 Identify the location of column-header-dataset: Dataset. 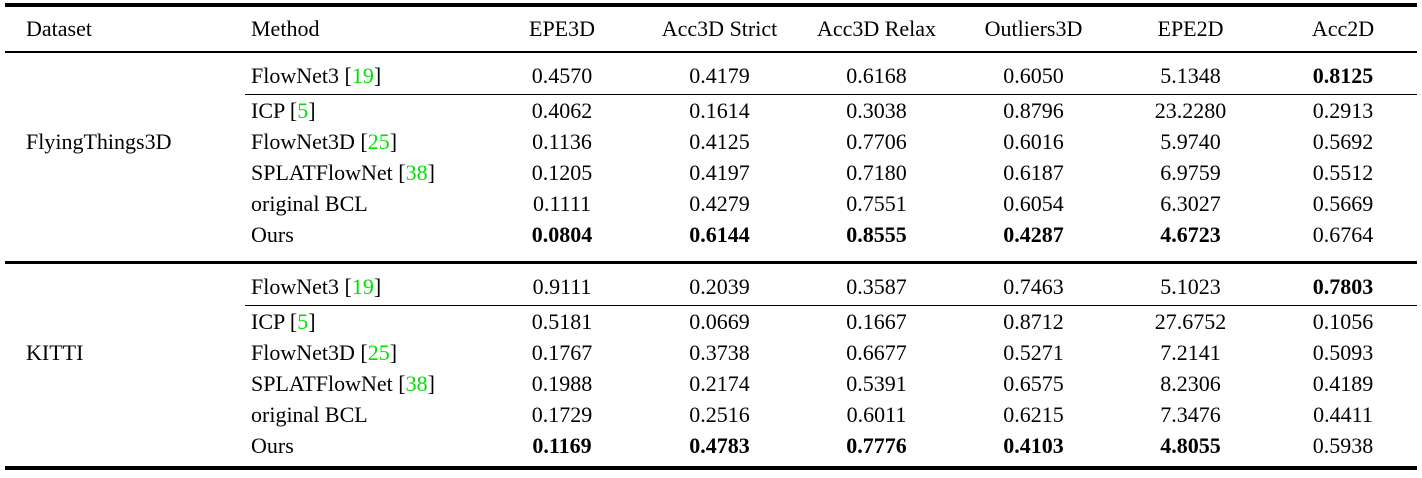
(125, 29).